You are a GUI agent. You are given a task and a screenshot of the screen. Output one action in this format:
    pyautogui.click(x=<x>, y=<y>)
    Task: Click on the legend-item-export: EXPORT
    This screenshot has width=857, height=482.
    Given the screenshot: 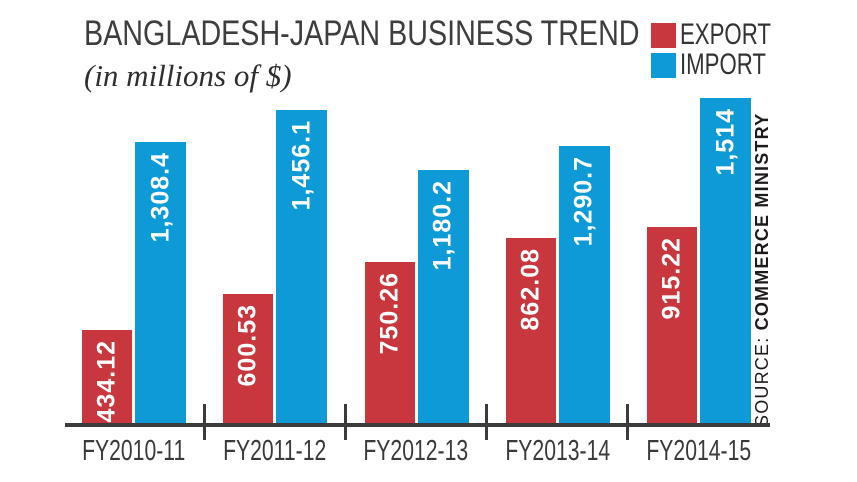 What is the action you would take?
    pyautogui.click(x=727, y=34)
    